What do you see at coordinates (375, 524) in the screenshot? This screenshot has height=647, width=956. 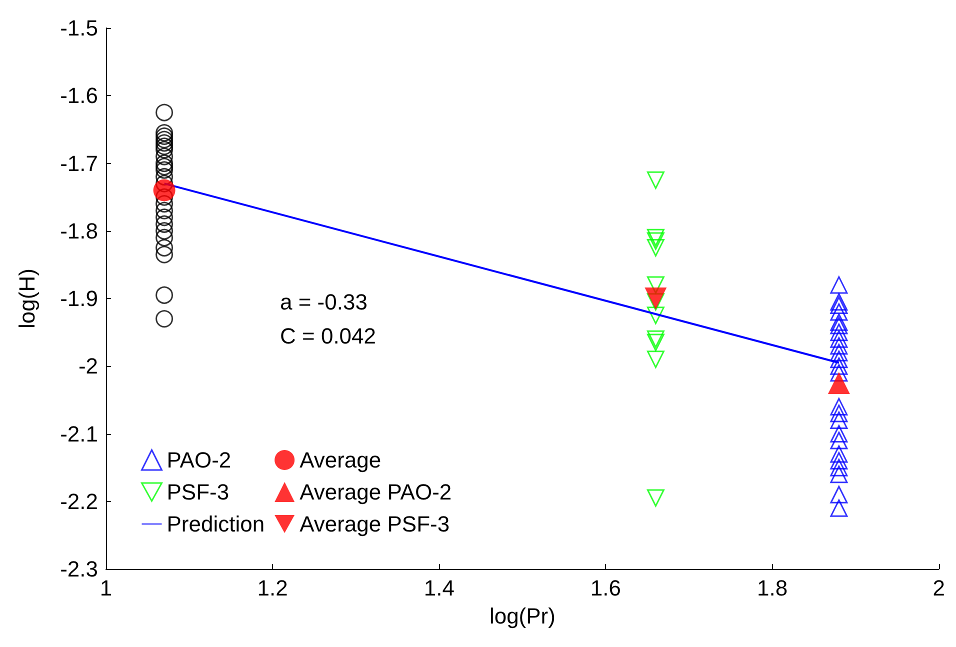 I see `legend-label: Average PSF-3` at bounding box center [375, 524].